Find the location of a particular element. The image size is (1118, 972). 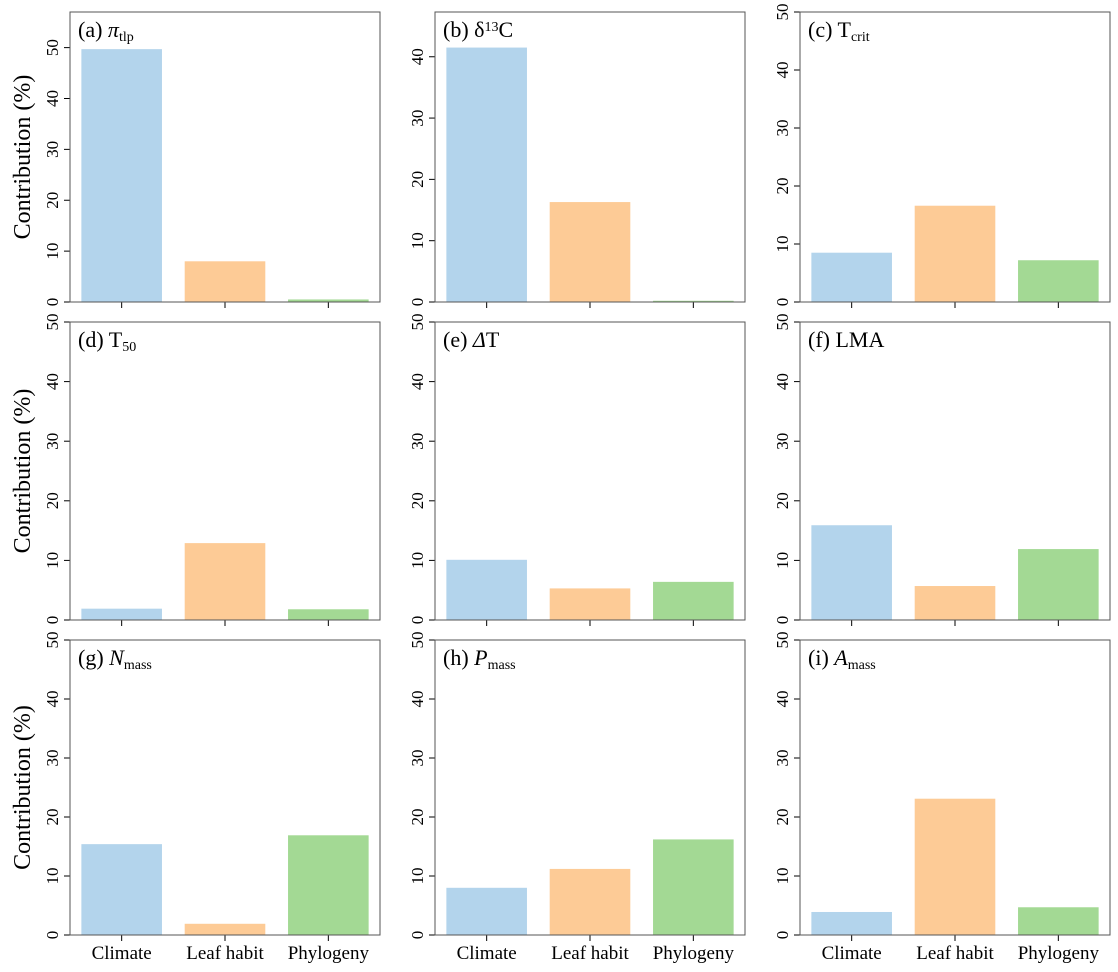

title-part: P is located at coordinates (480, 657).